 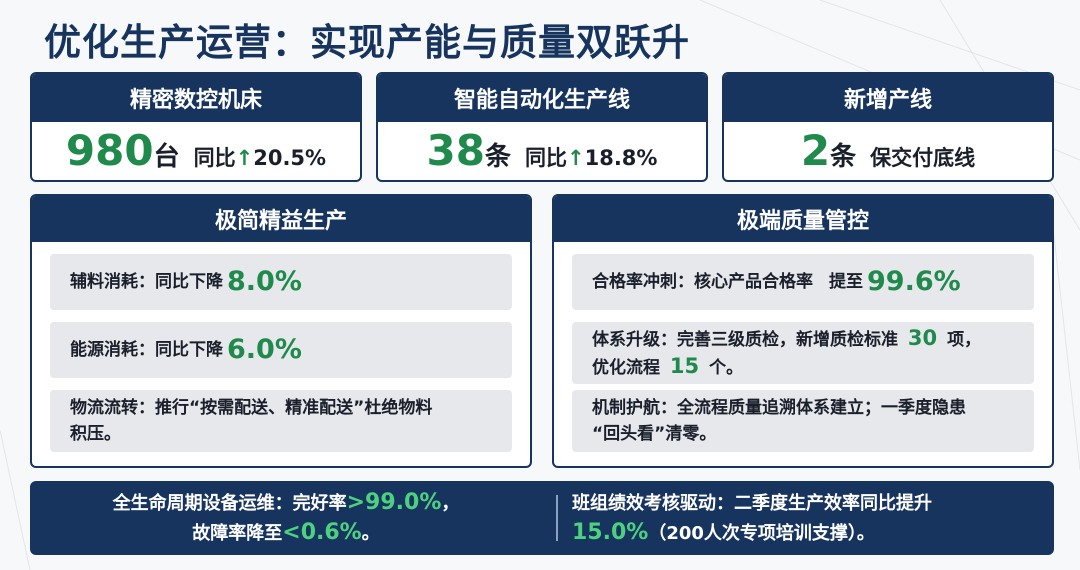 I want to click on footer-text: 。, so click(x=370, y=533).